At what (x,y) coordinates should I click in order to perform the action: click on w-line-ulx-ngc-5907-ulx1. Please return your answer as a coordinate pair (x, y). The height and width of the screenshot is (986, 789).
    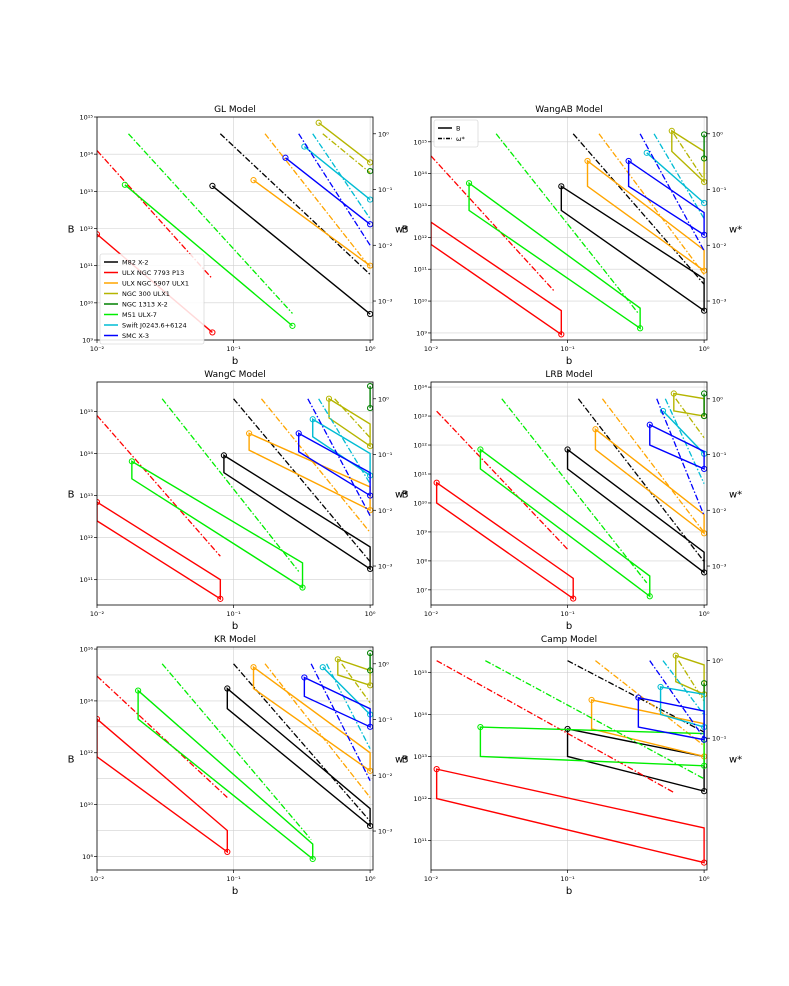
    Looking at the image, I should click on (317, 730).